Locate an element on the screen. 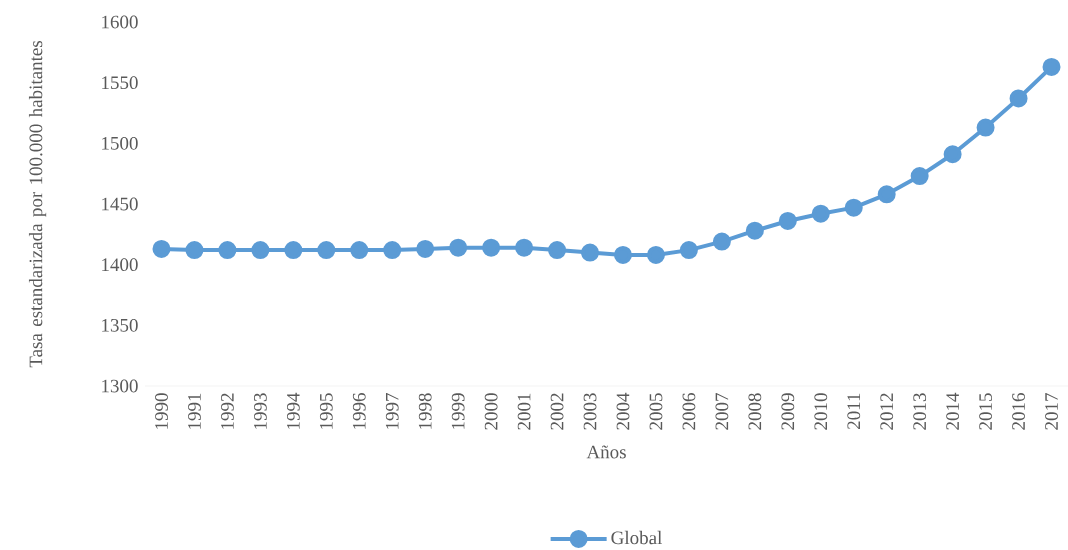 This screenshot has width=1068, height=550. x-tick-label: 2014 is located at coordinates (953, 411).